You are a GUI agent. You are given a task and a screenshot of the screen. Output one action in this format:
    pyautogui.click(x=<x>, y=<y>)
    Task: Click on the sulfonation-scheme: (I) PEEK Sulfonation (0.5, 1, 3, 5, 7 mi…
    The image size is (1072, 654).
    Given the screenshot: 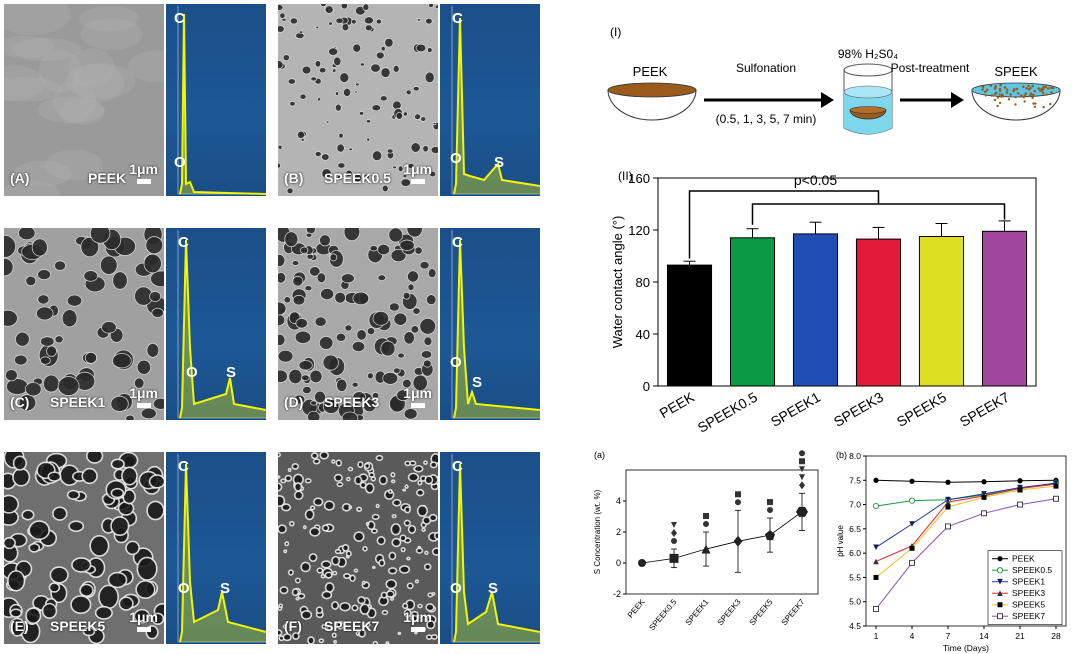 What is the action you would take?
    pyautogui.click(x=834, y=80)
    